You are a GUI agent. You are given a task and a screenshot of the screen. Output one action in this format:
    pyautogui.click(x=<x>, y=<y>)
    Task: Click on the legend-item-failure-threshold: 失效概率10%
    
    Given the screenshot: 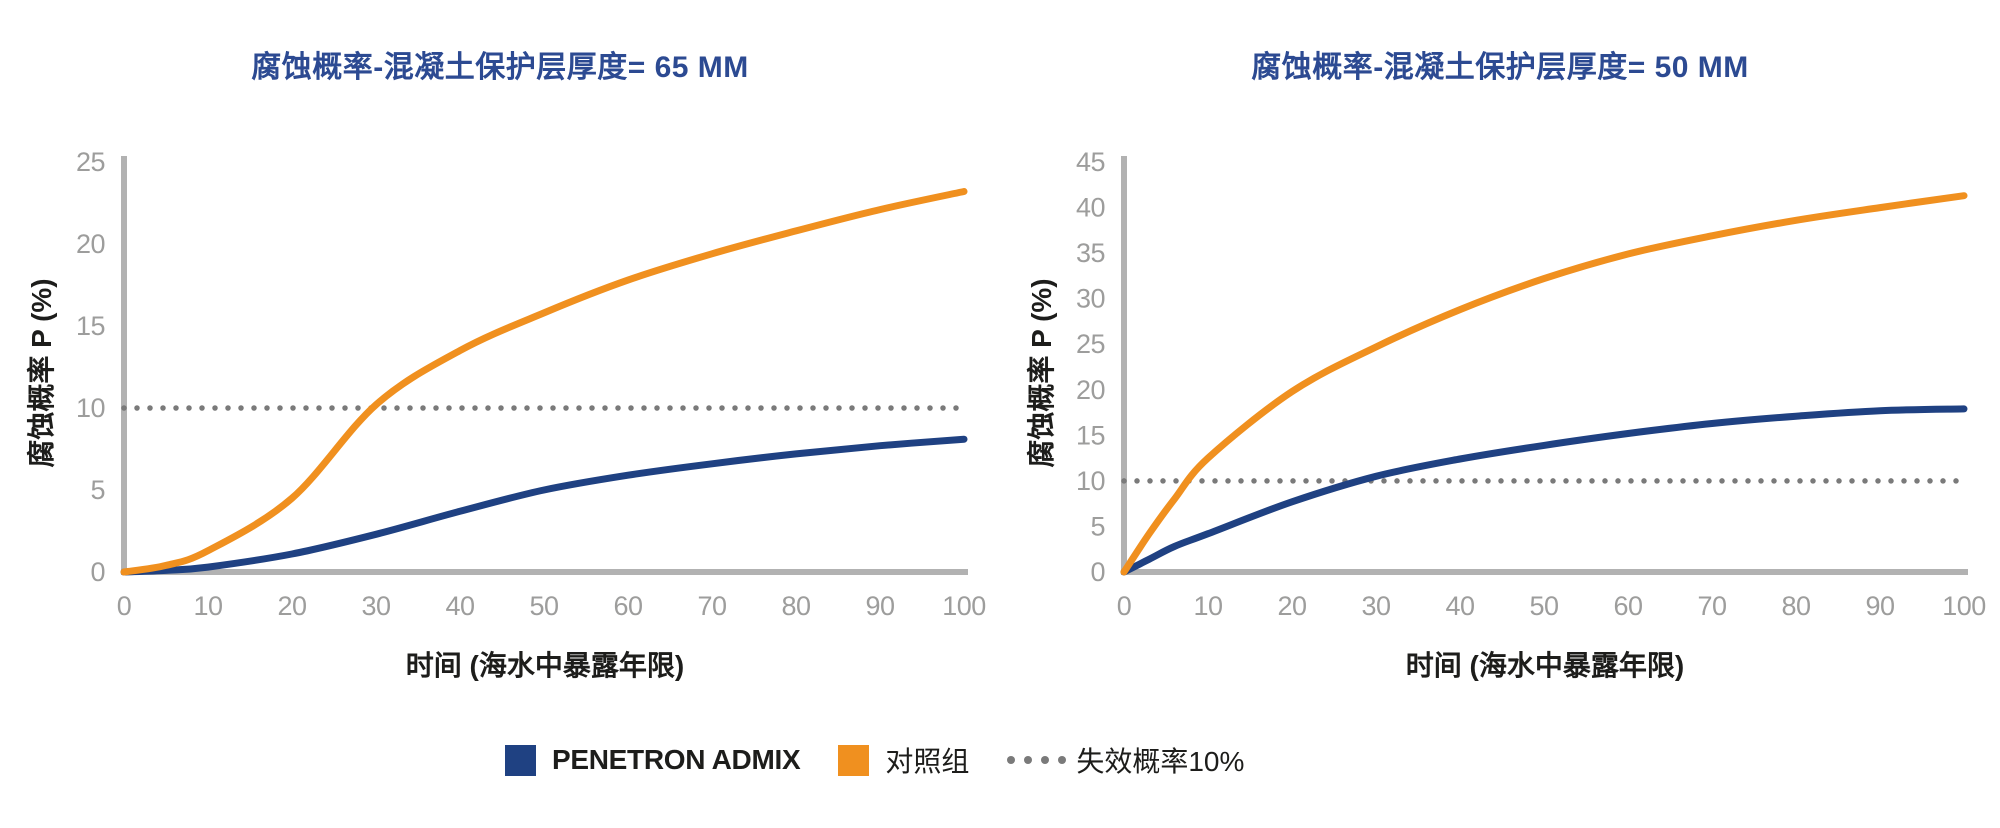 What is the action you would take?
    pyautogui.click(x=1125, y=760)
    